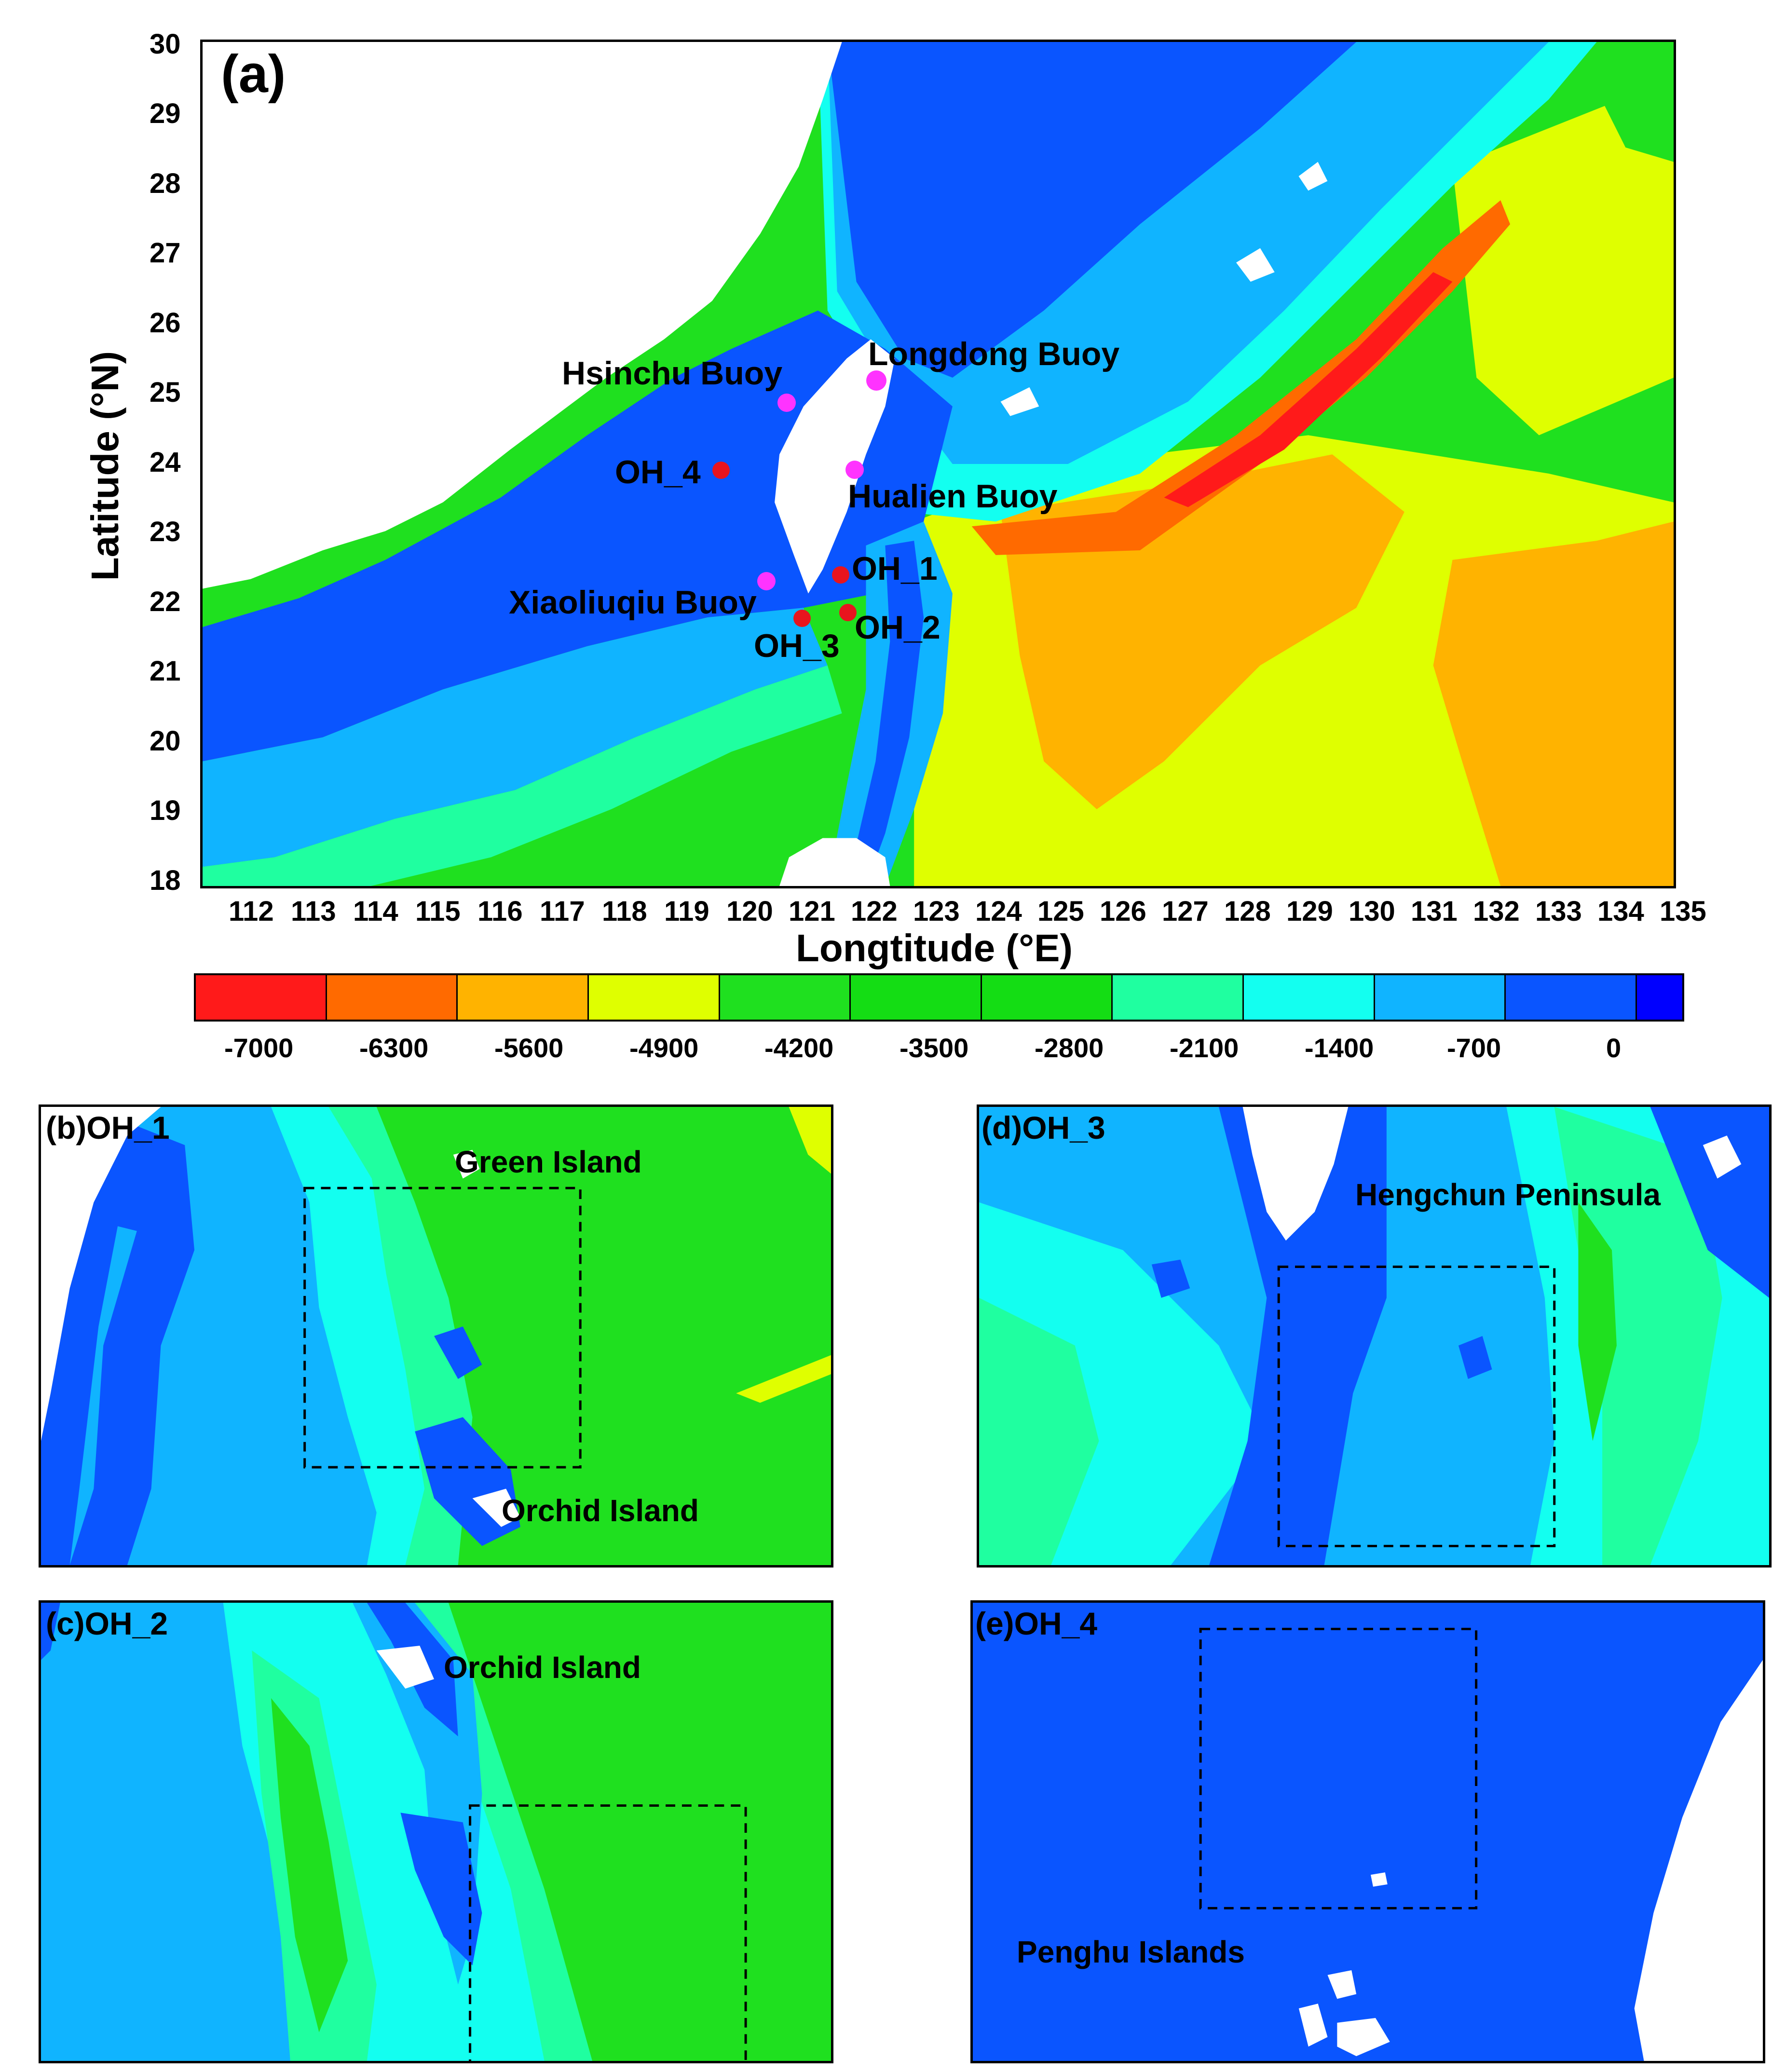 Image resolution: width=1772 pixels, height=2072 pixels. I want to click on y-tick-26: 26, so click(165, 323).